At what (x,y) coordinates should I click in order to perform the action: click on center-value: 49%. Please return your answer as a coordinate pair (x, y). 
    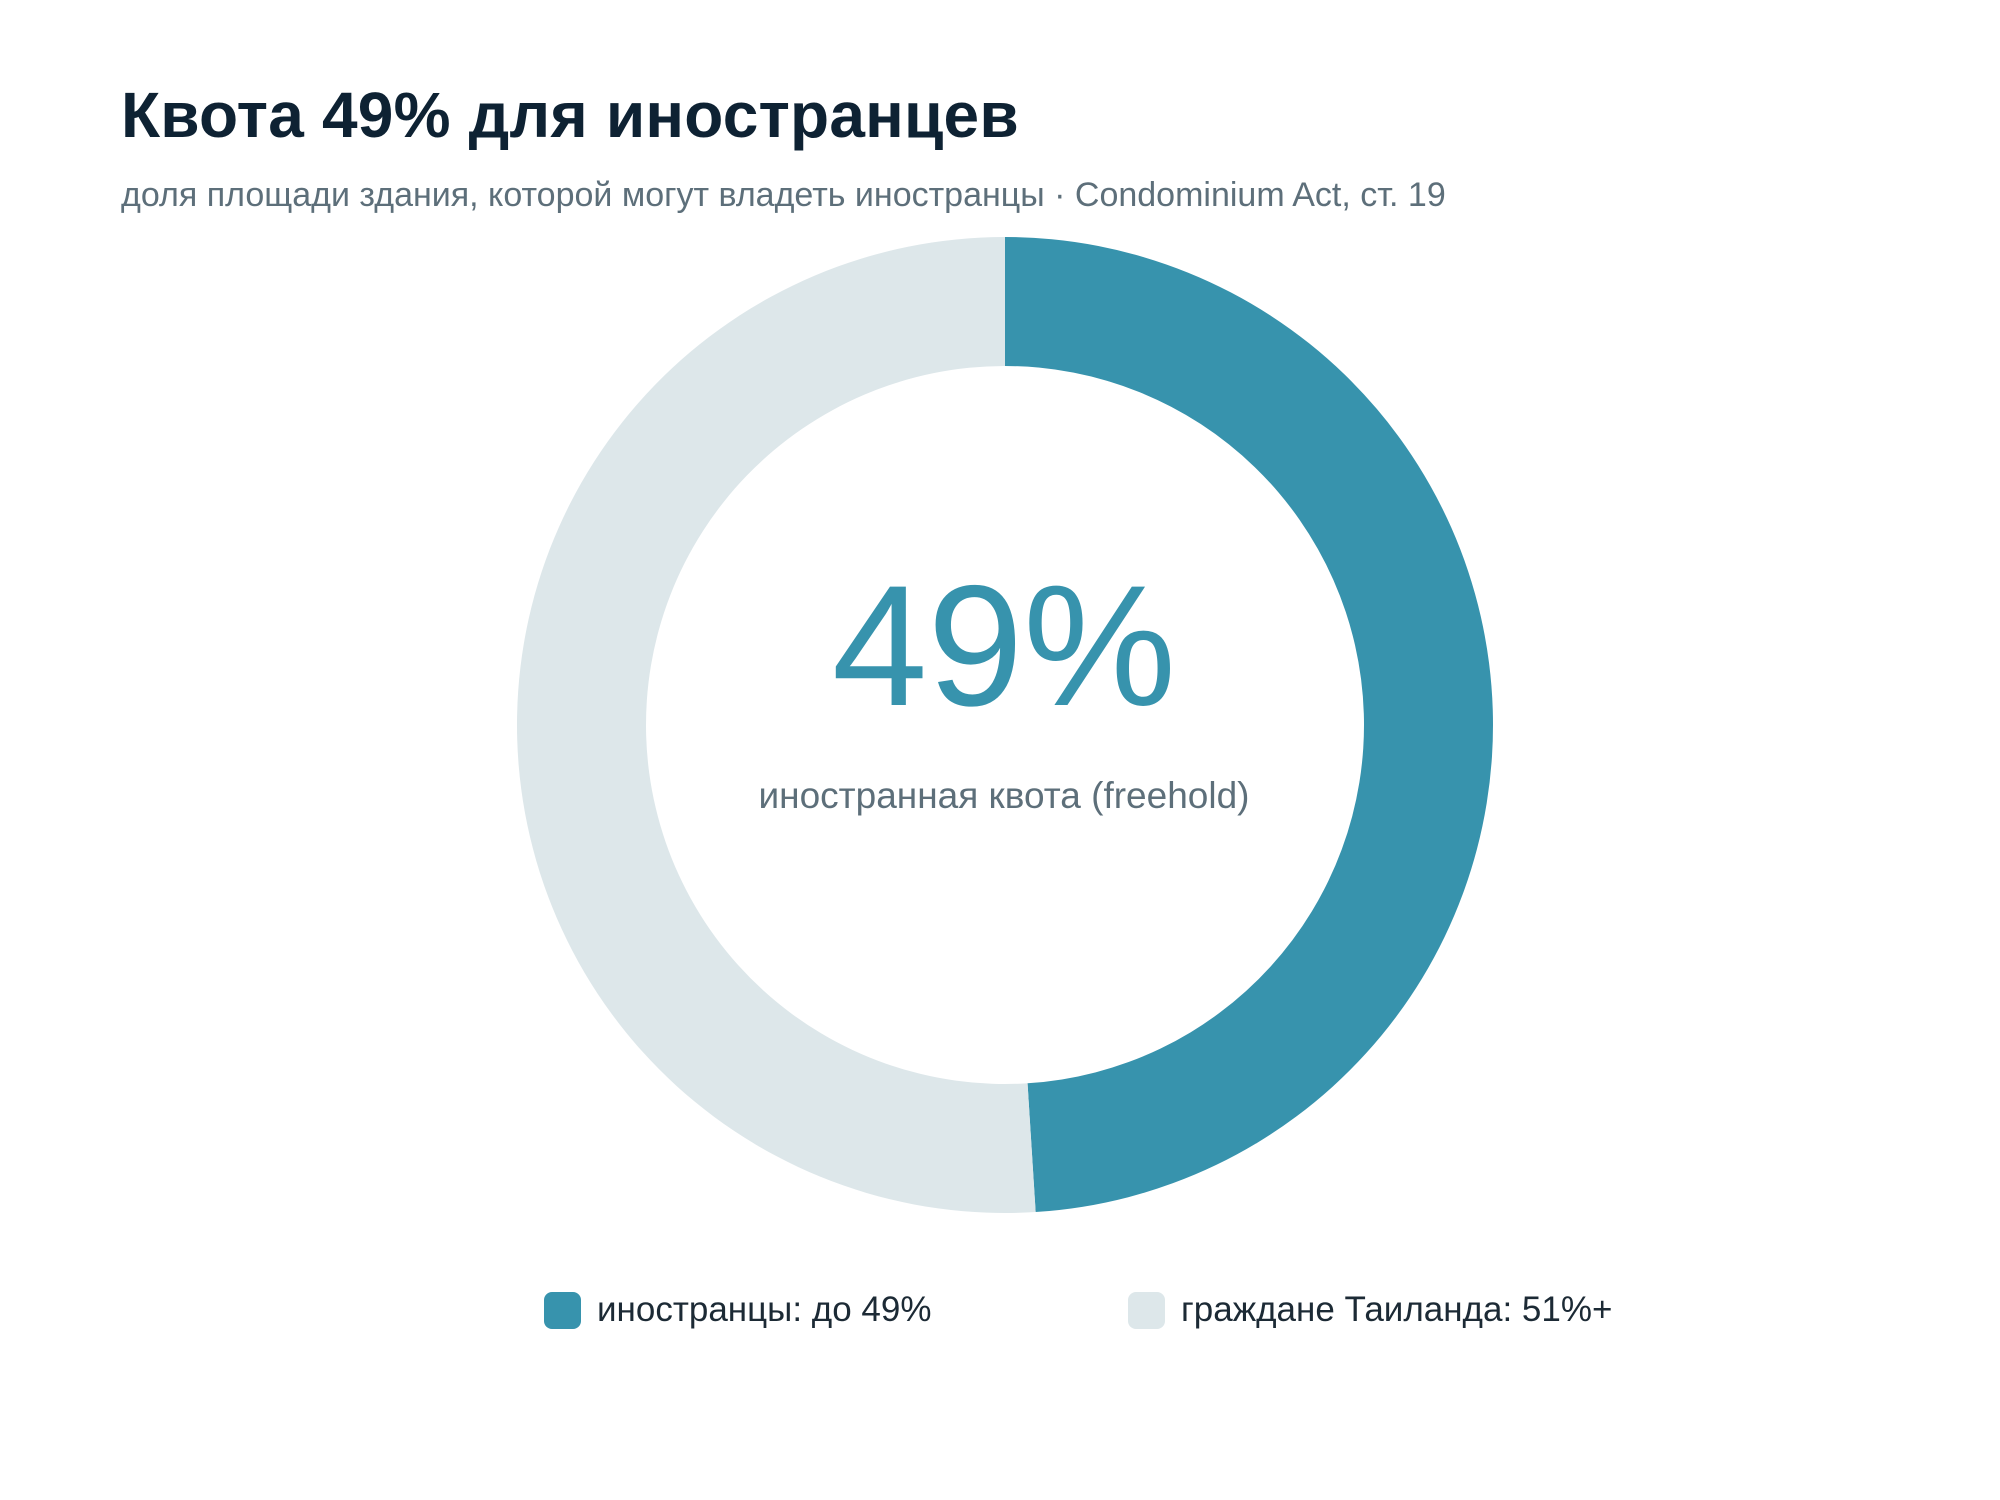
    Looking at the image, I should click on (1004, 646).